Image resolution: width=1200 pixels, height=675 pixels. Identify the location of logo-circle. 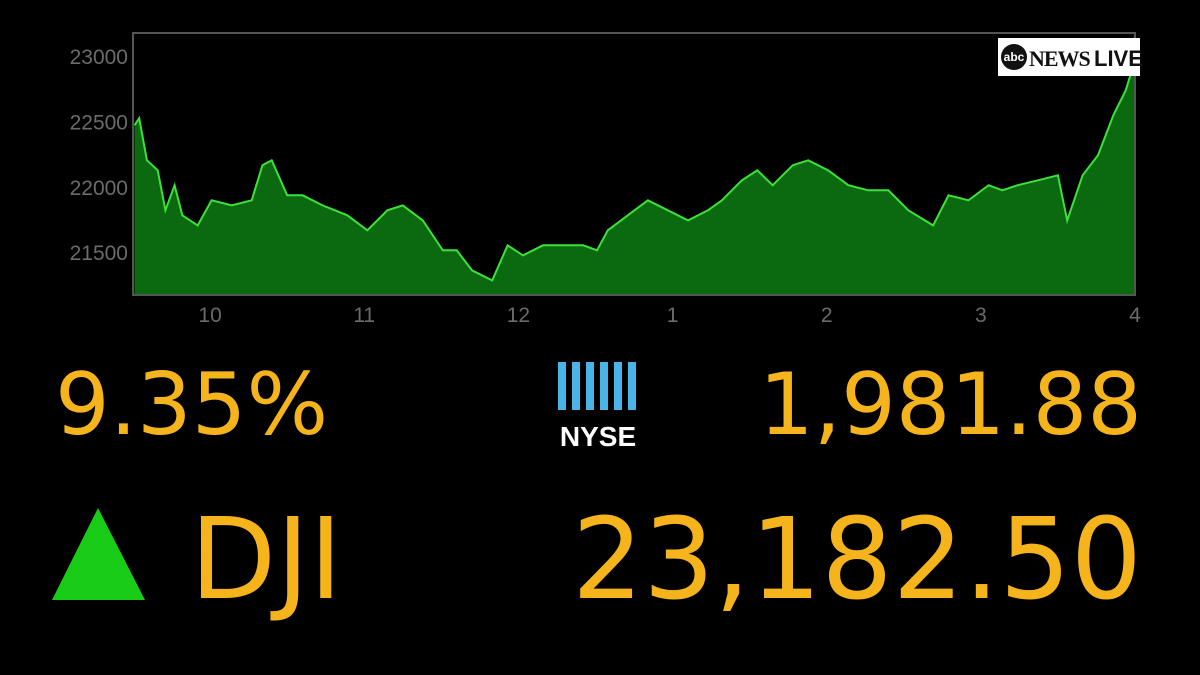
(1014, 57).